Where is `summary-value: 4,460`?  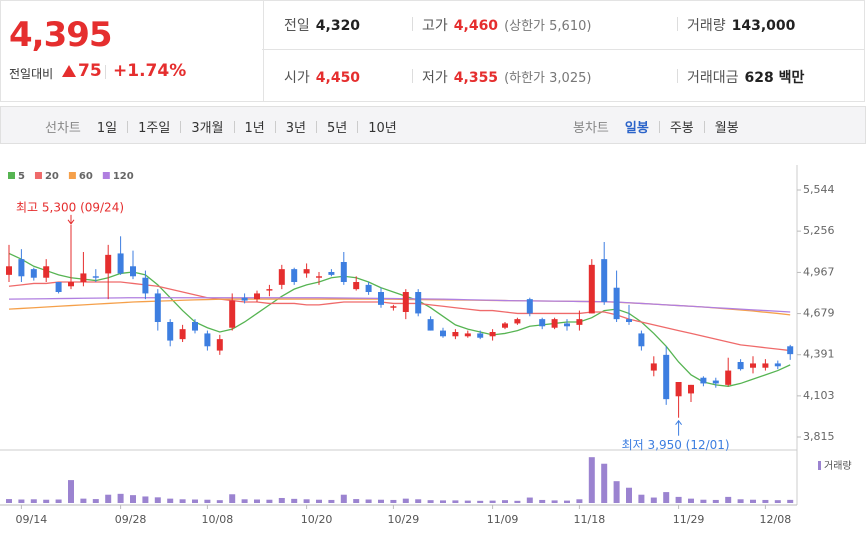
summary-value: 4,460 is located at coordinates (476, 26).